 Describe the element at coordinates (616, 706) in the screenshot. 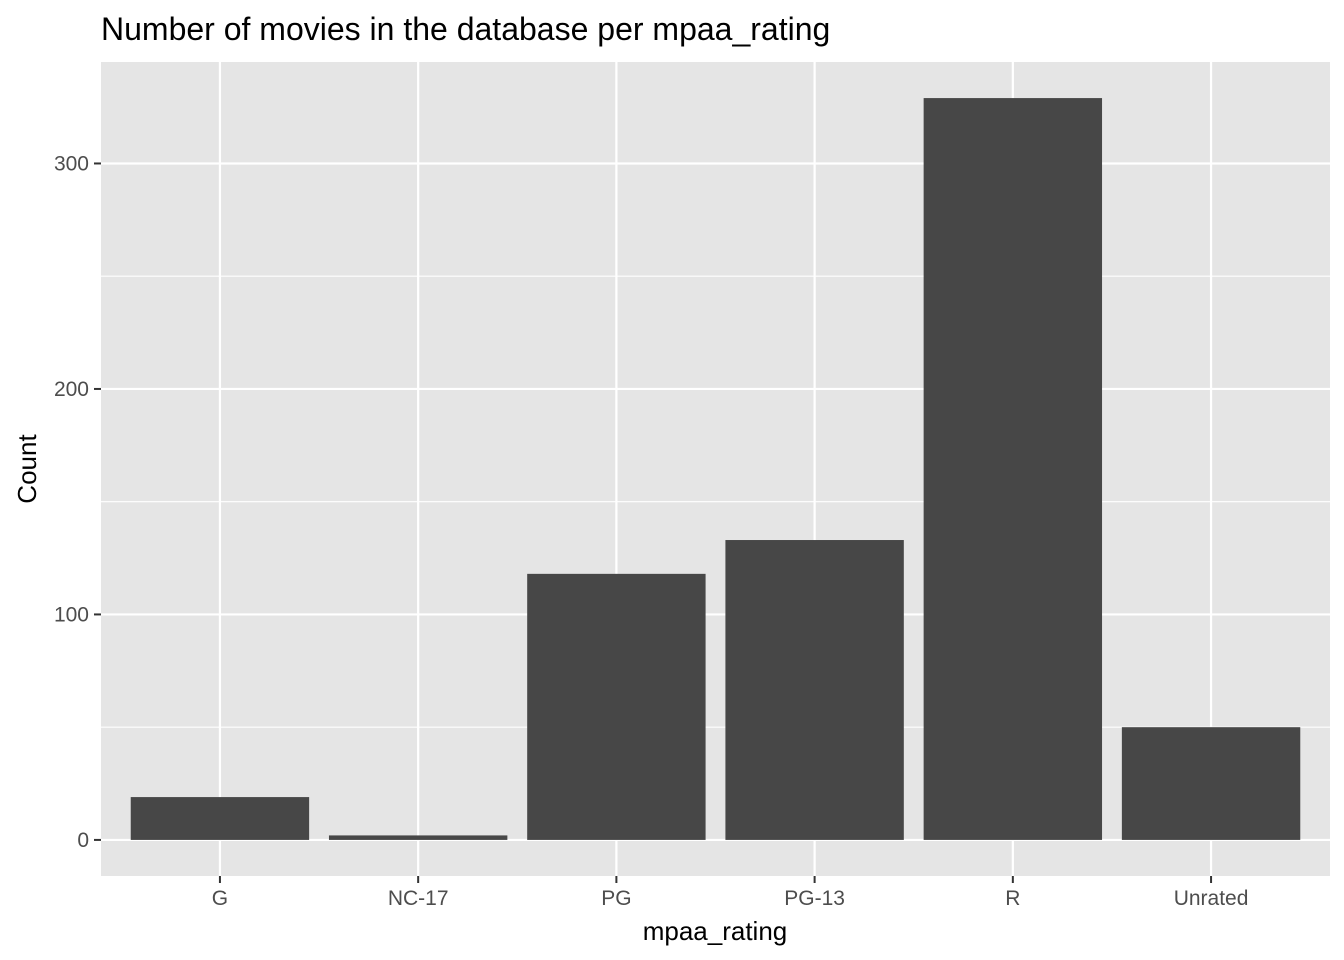

I see `bar-pg` at that location.